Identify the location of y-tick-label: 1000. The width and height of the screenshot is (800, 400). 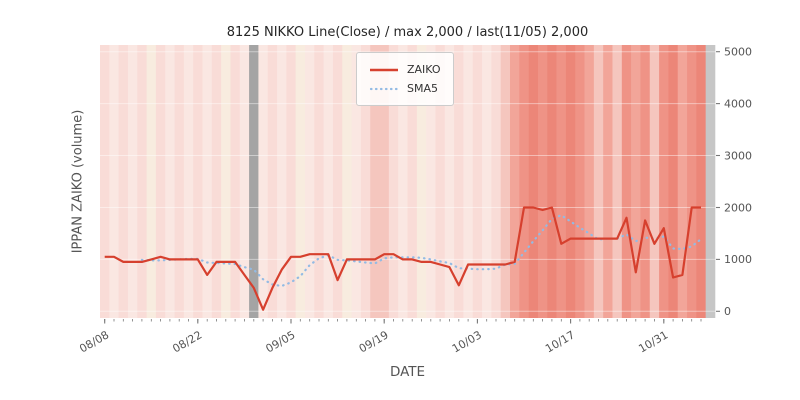
(738, 259).